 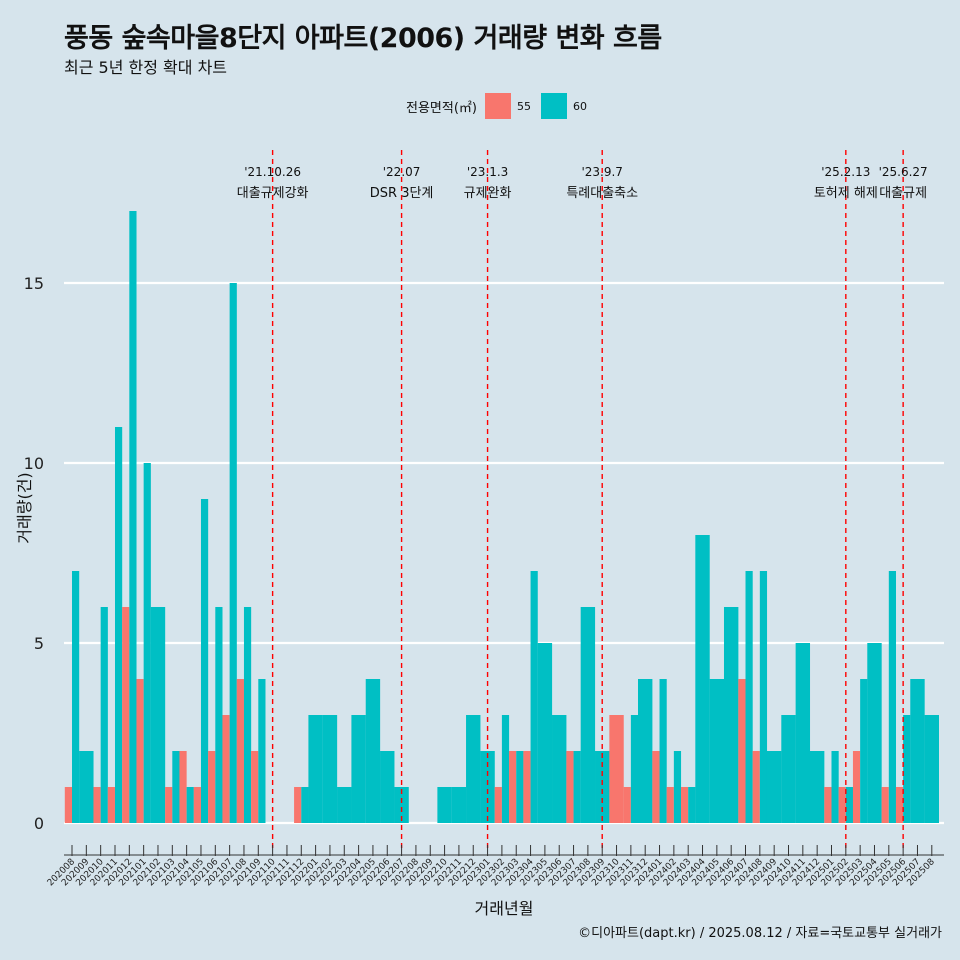 I want to click on event-date-3: '23.1.3, so click(x=487, y=172).